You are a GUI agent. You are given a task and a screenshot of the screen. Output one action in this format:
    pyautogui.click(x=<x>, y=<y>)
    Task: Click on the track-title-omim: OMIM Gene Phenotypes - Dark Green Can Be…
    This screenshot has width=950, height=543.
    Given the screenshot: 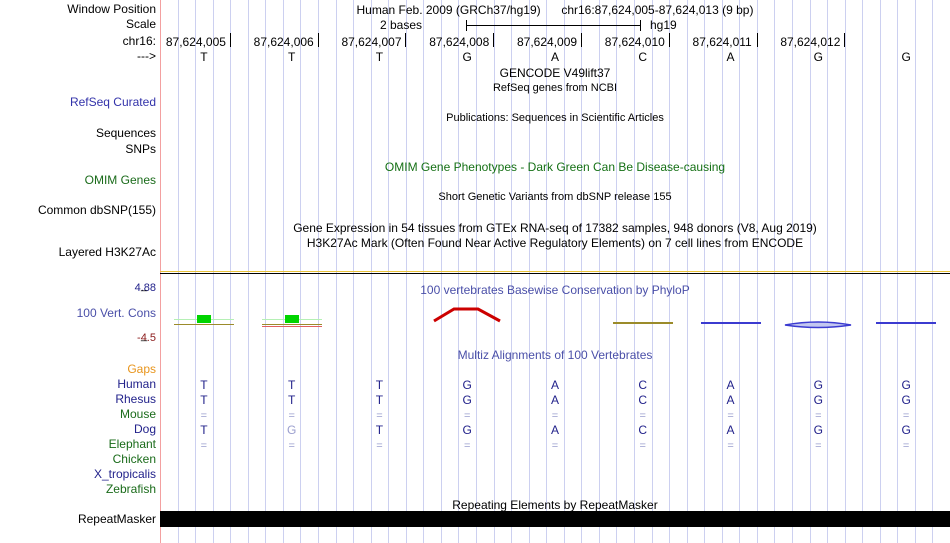 What is the action you would take?
    pyautogui.click(x=555, y=167)
    